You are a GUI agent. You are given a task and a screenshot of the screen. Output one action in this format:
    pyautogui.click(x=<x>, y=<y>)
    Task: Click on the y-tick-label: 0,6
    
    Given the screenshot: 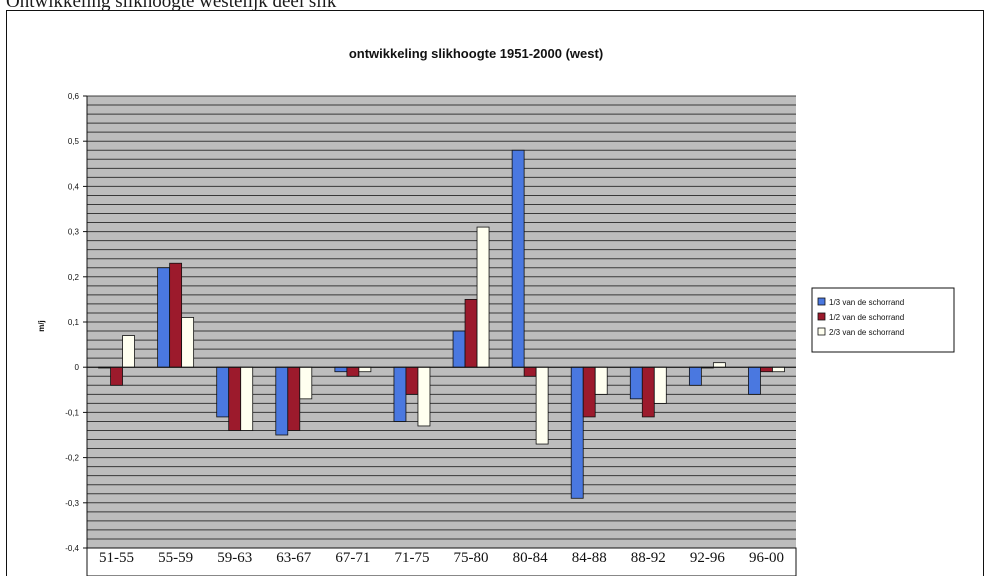 What is the action you would take?
    pyautogui.click(x=74, y=96)
    